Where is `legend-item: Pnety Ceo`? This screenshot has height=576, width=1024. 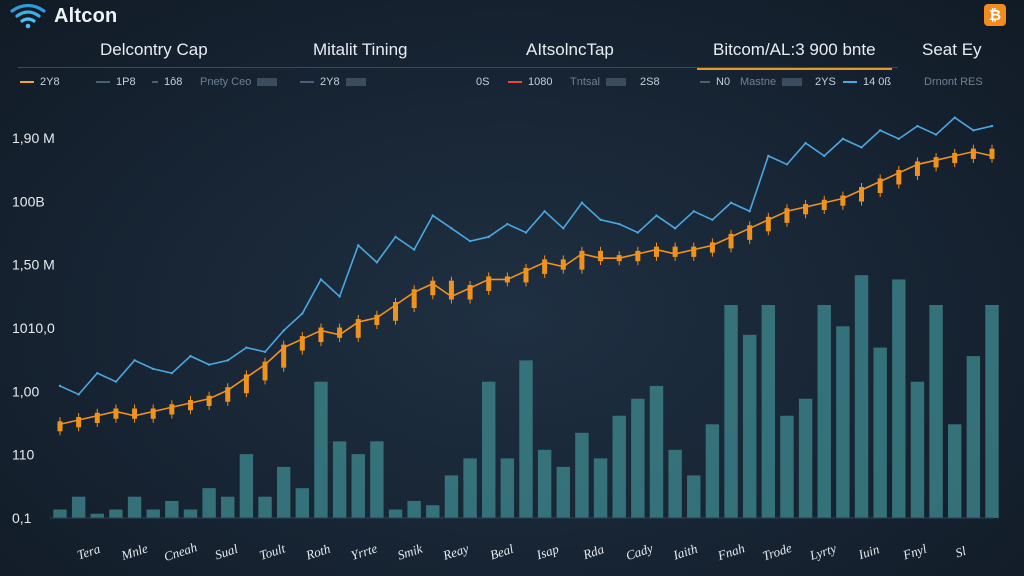 legend-item: Pnety Ceo is located at coordinates (239, 82).